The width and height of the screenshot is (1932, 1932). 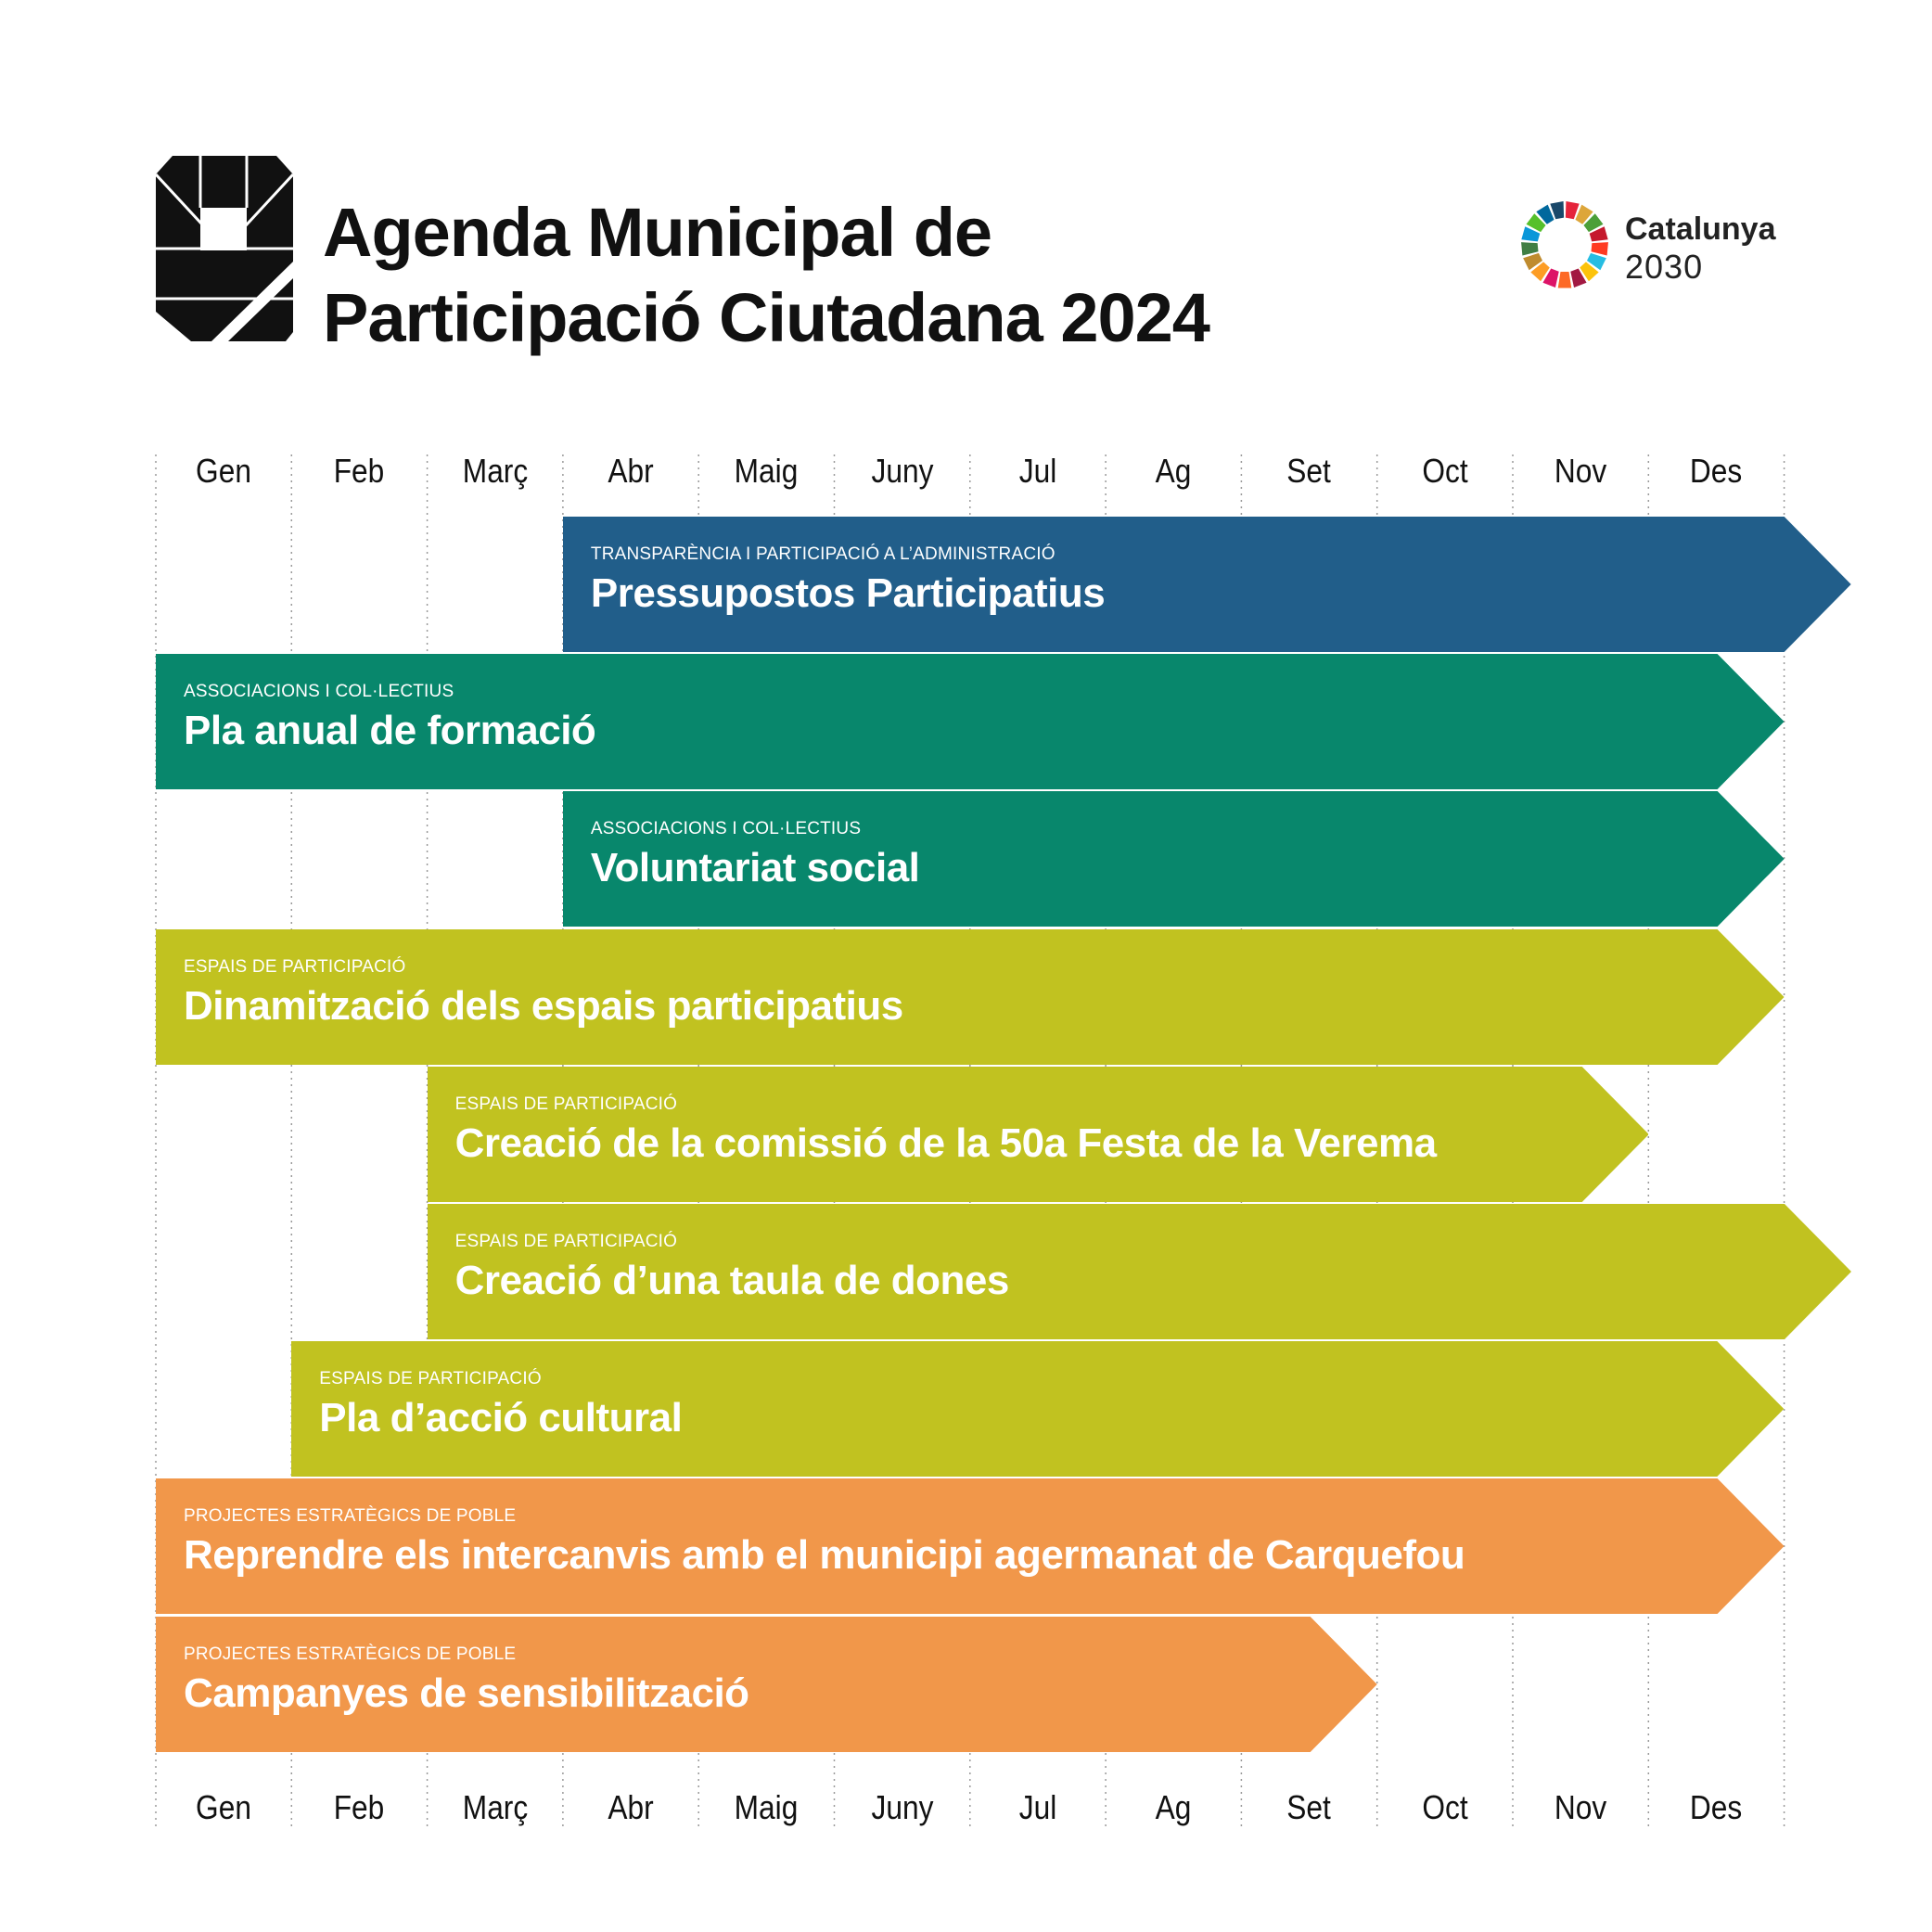 What do you see at coordinates (359, 471) in the screenshot?
I see `top-month-feb: Feb` at bounding box center [359, 471].